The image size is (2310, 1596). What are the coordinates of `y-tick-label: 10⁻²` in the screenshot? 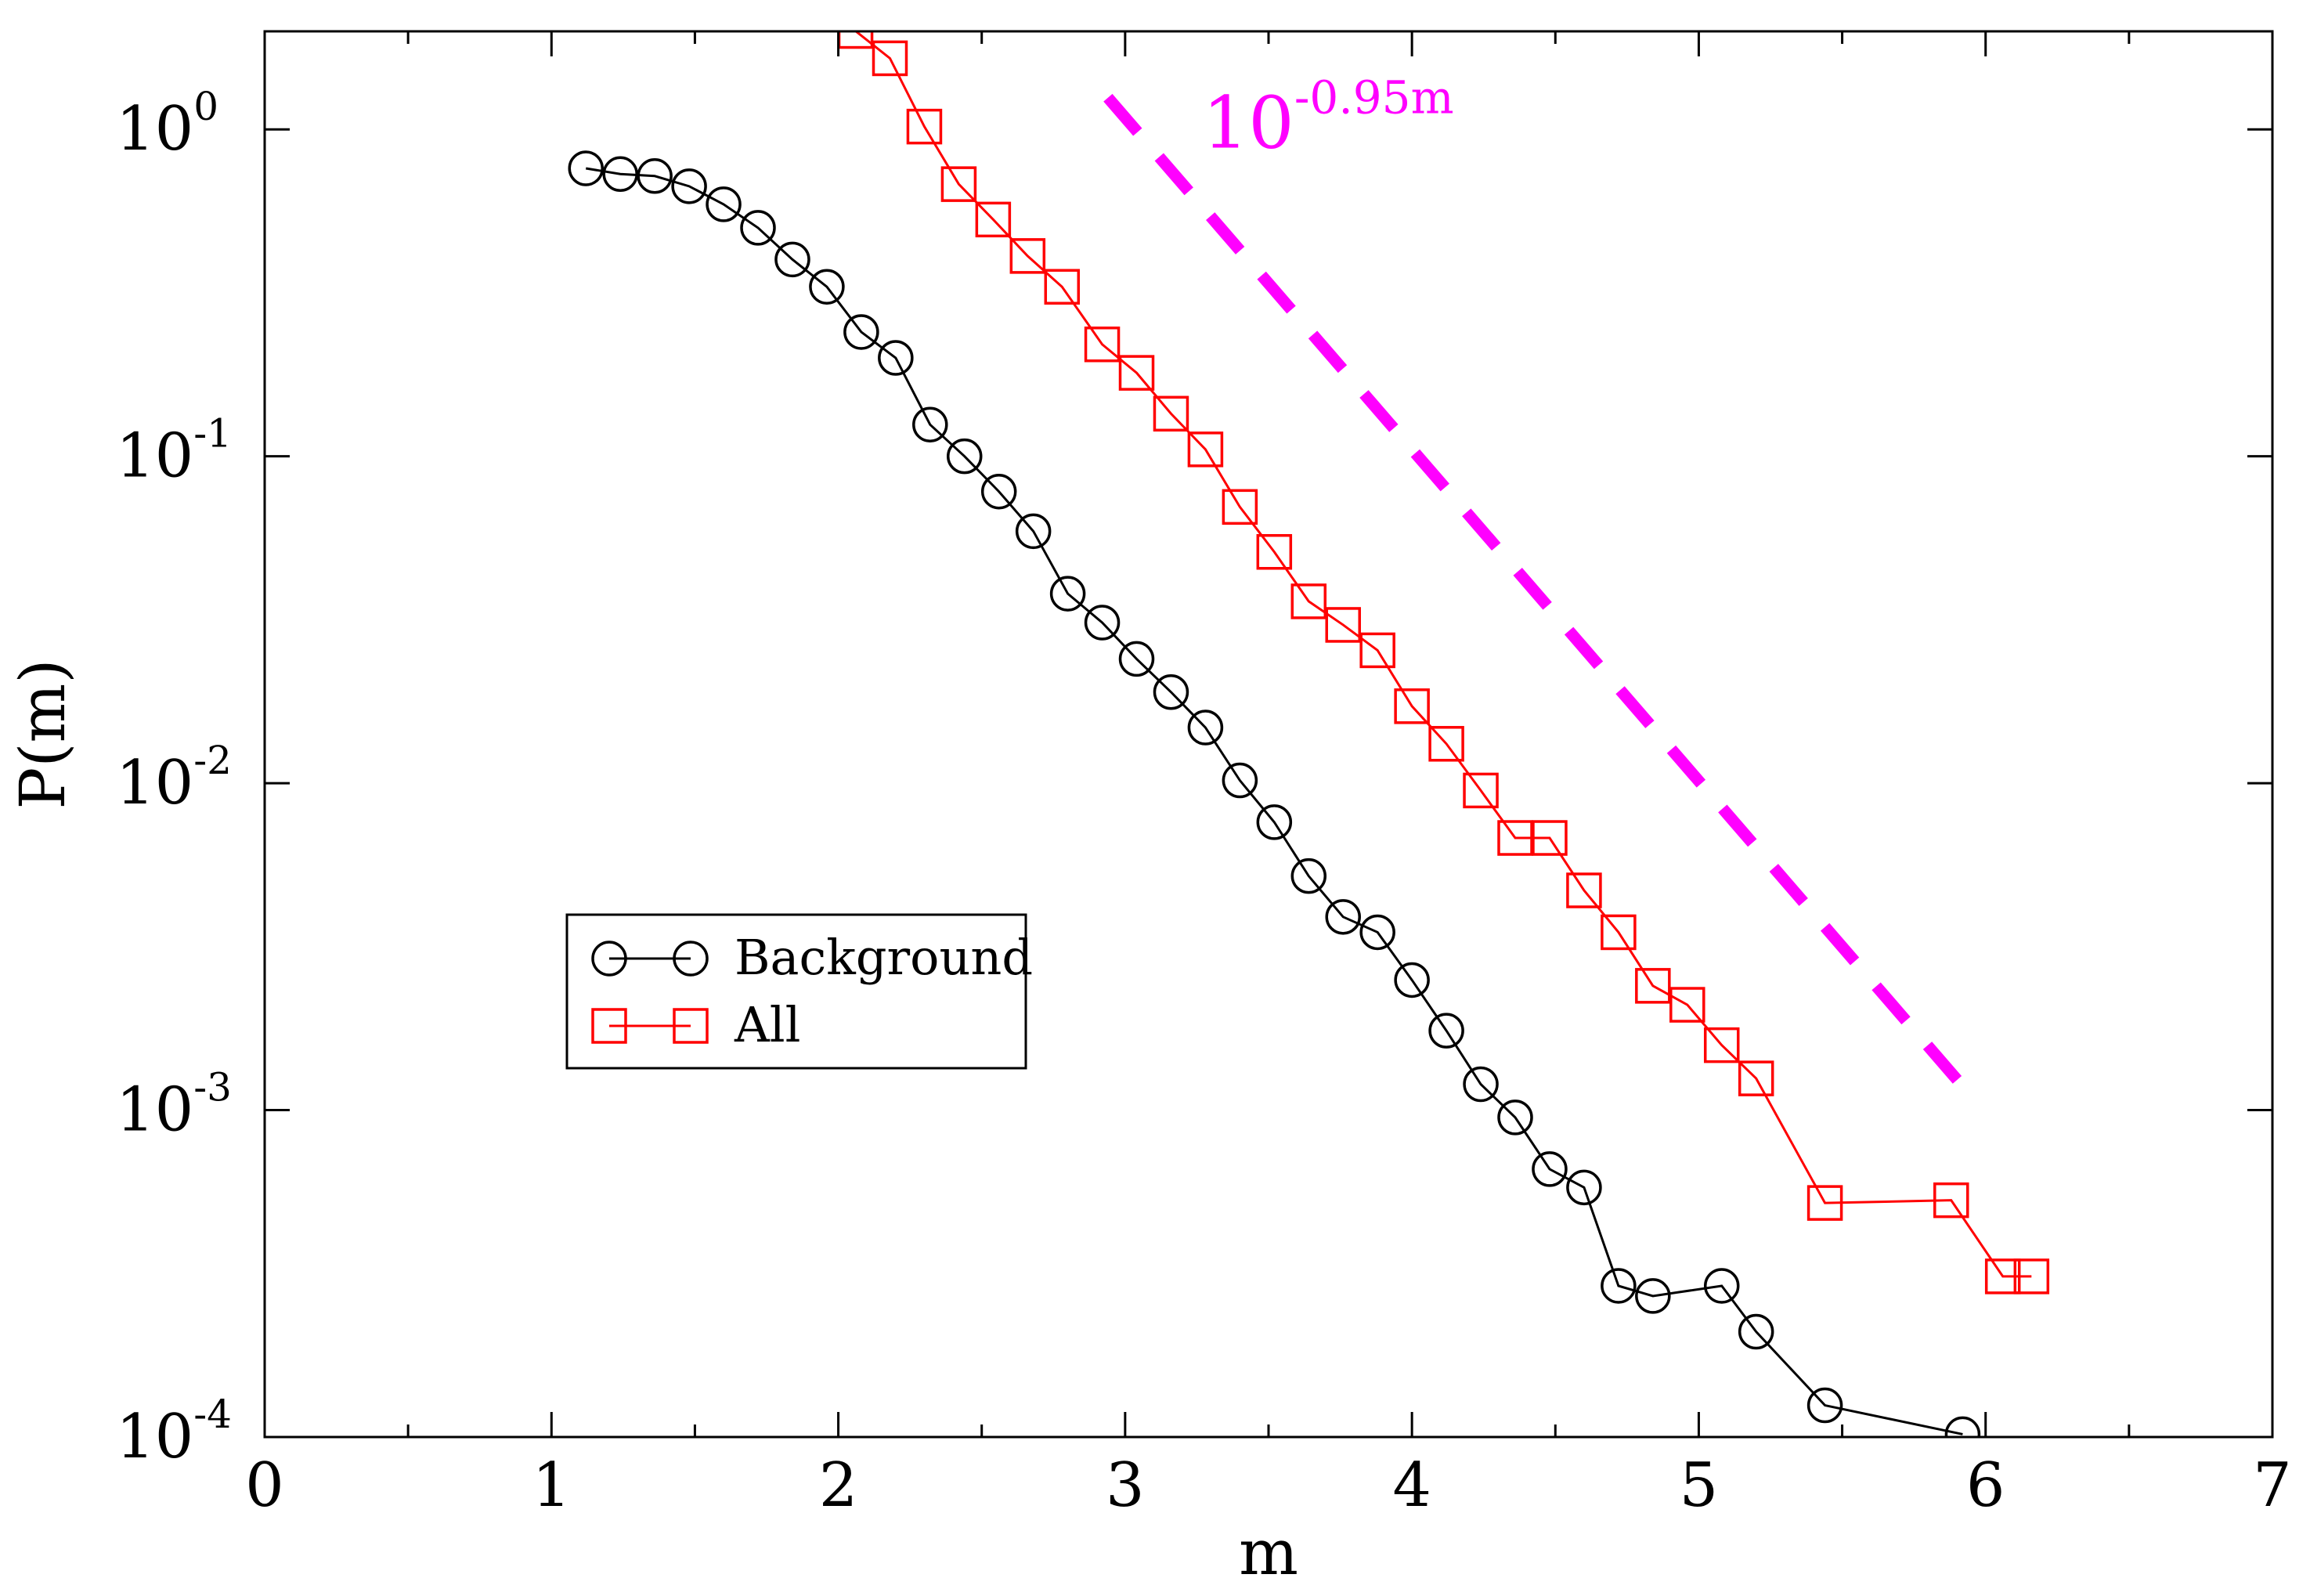 It's located at (174, 778).